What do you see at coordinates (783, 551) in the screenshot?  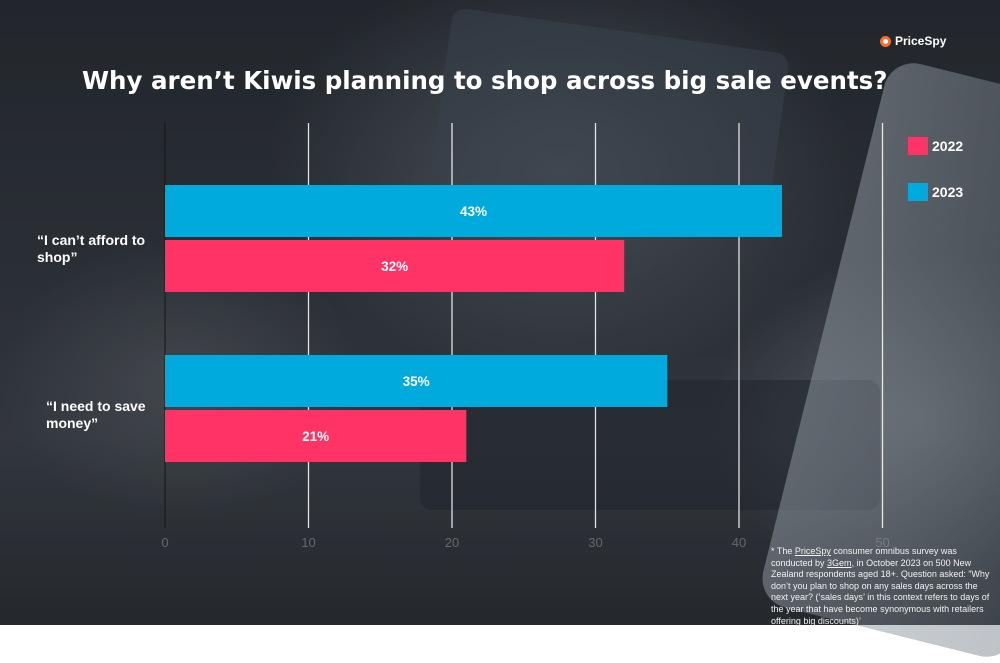 I see `footnote-text-start: * The` at bounding box center [783, 551].